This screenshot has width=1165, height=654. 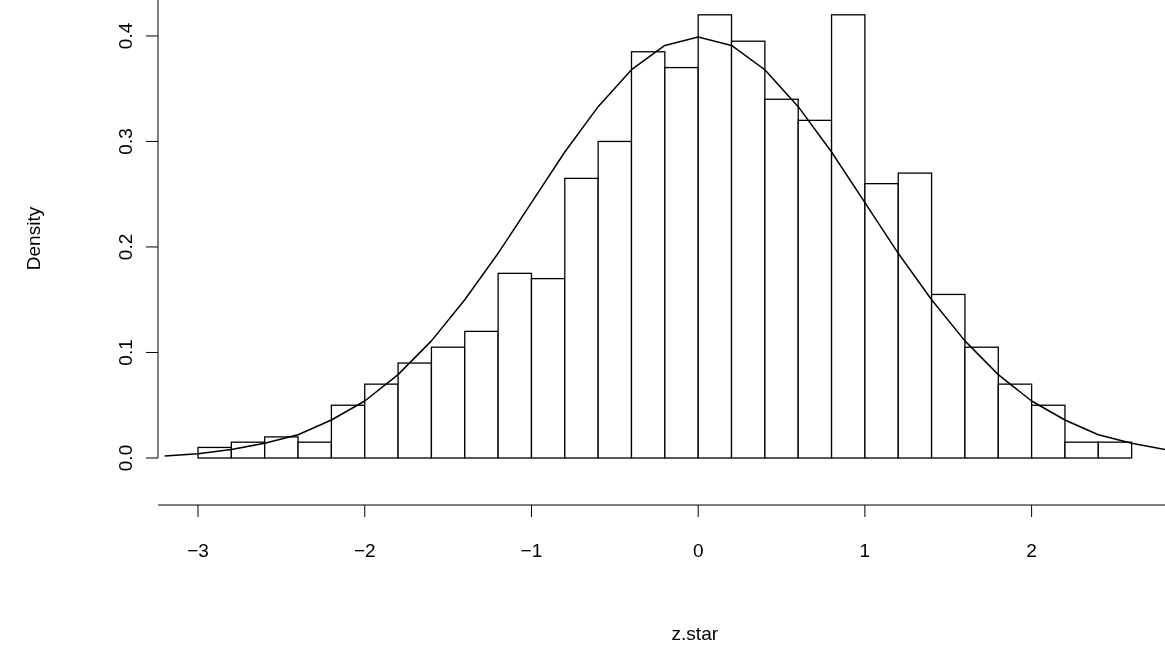 I want to click on y-tick-label: 0.2, so click(x=125, y=247).